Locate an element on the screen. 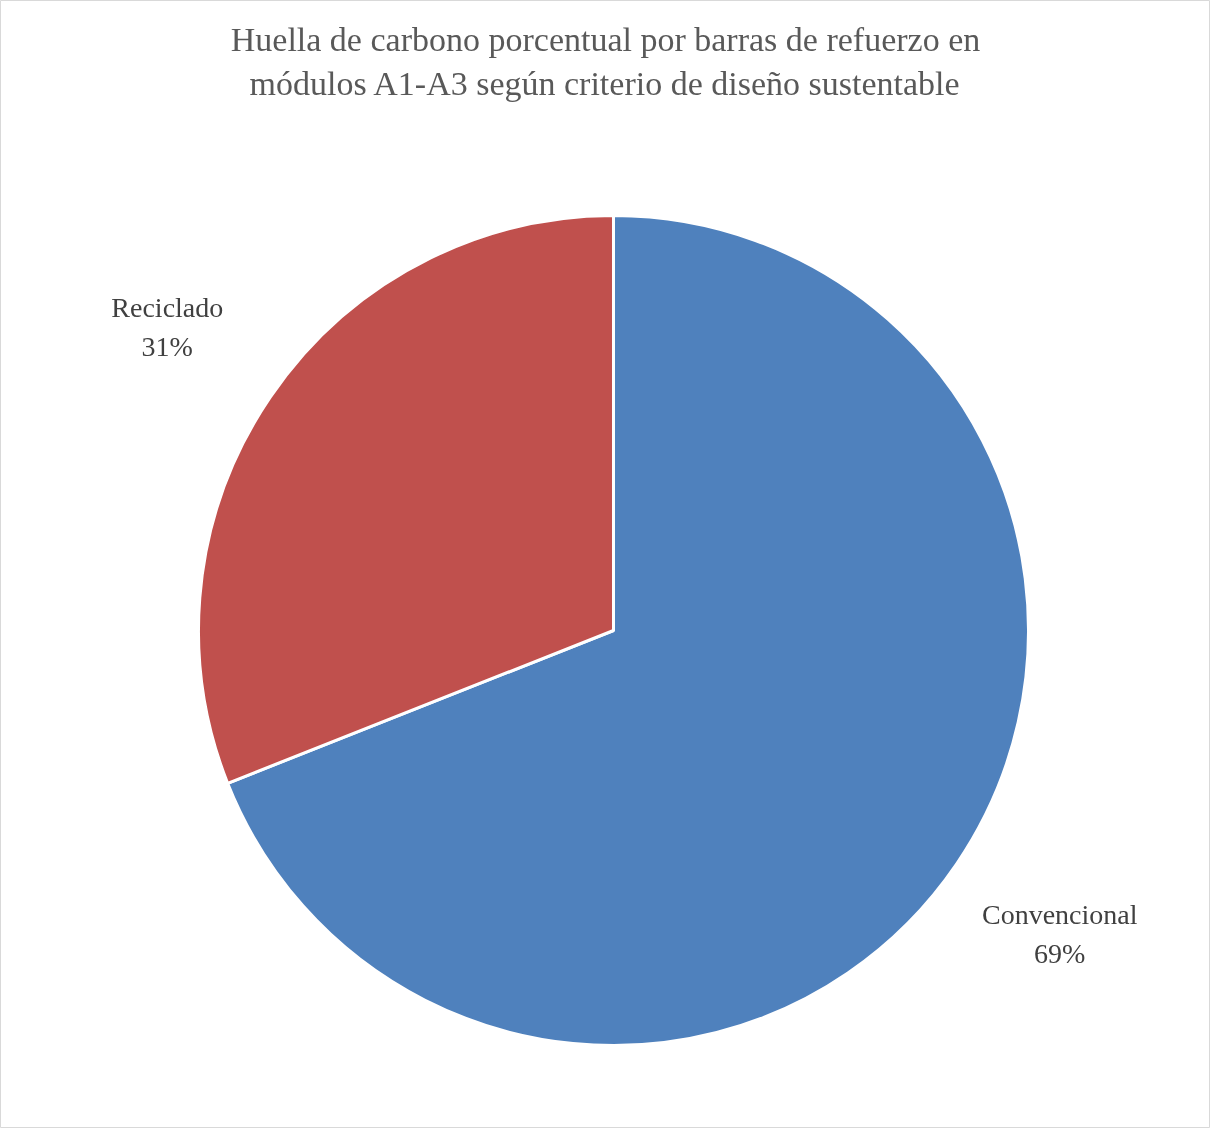 This screenshot has width=1215, height=1133. chart-title: Huella de carbono porcentual por barras de refuerzo en módulos A1-A3 según criterio de diseño sustentable is located at coordinates (605, 61).